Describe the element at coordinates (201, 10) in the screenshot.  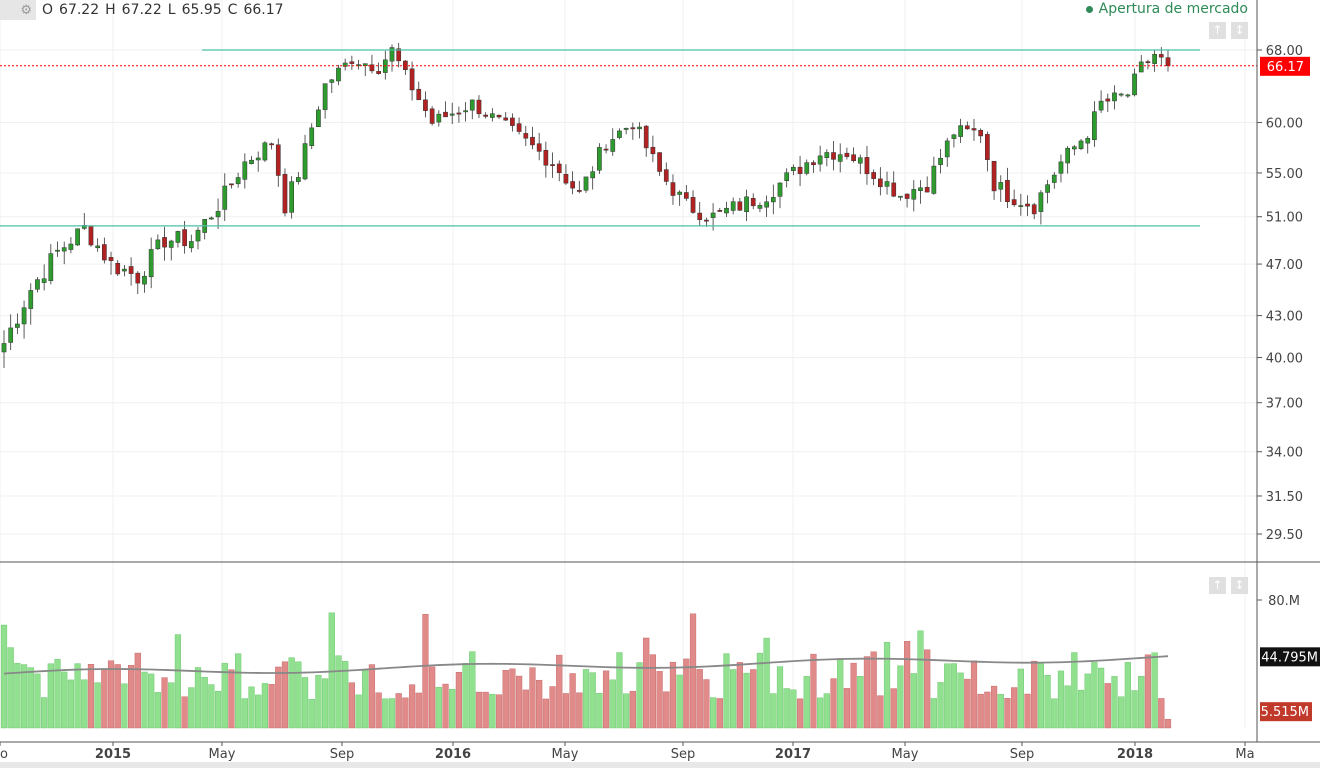
I see `low-value: 65.95` at that location.